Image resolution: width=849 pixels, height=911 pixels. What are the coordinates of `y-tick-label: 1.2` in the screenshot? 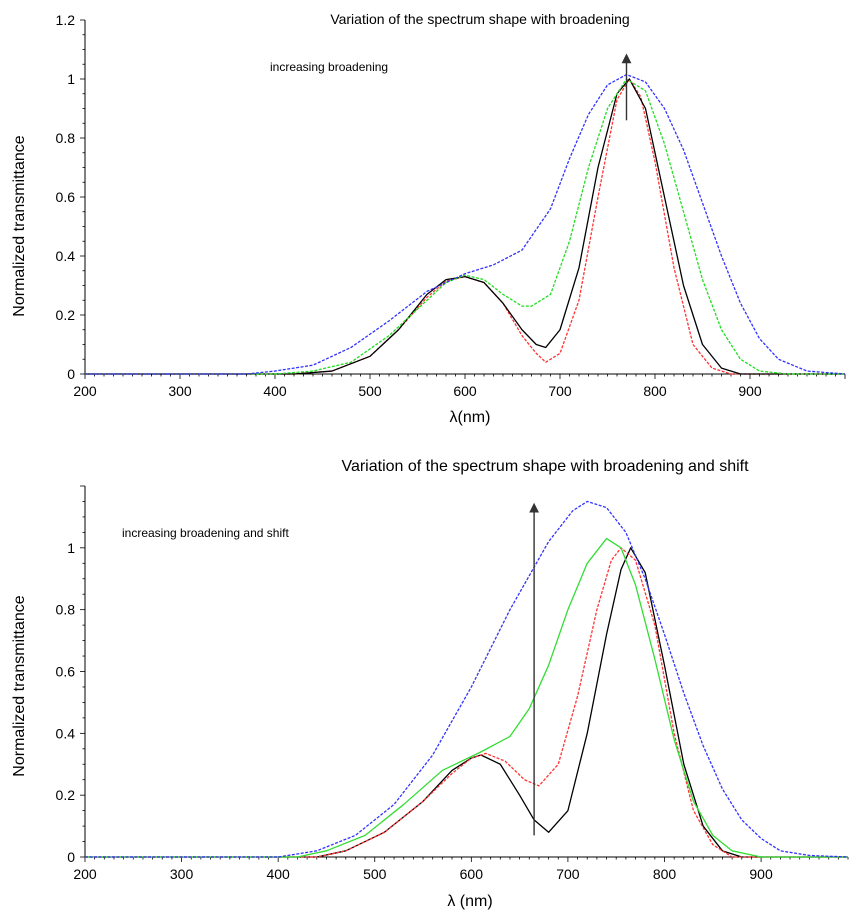 It's located at (66, 20).